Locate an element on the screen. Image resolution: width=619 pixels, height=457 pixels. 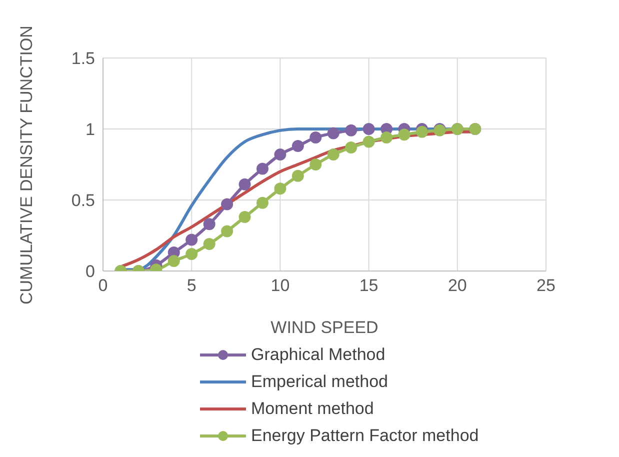
x-tick-label: 10 is located at coordinates (280, 286).